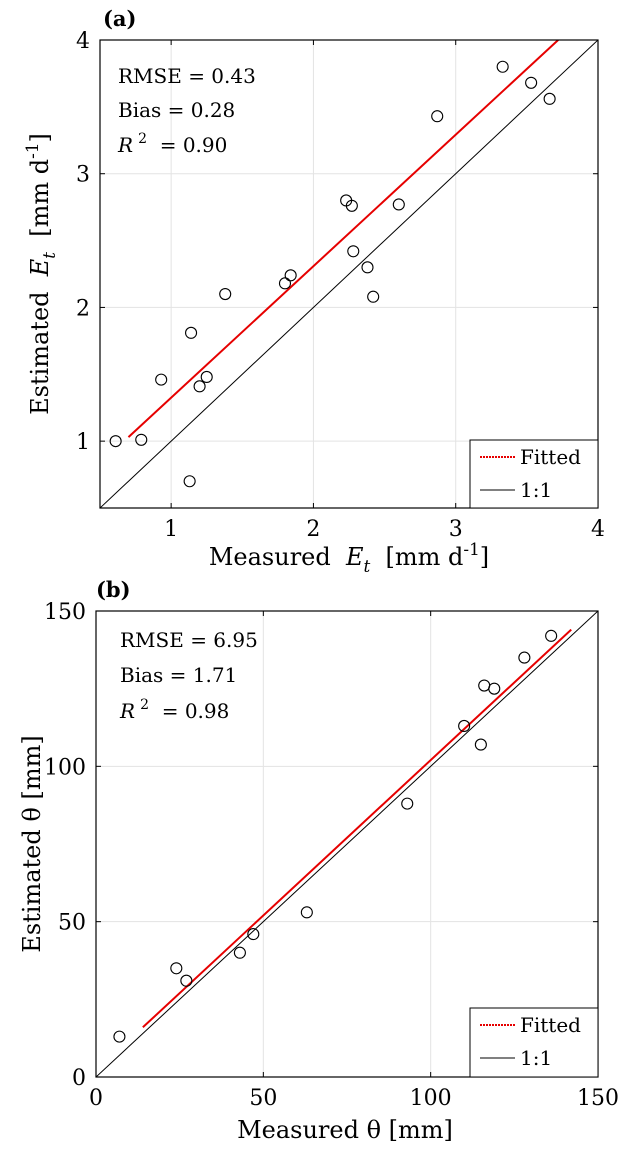 The height and width of the screenshot is (1155, 622). I want to click on x-tick-label: 2, so click(313, 529).